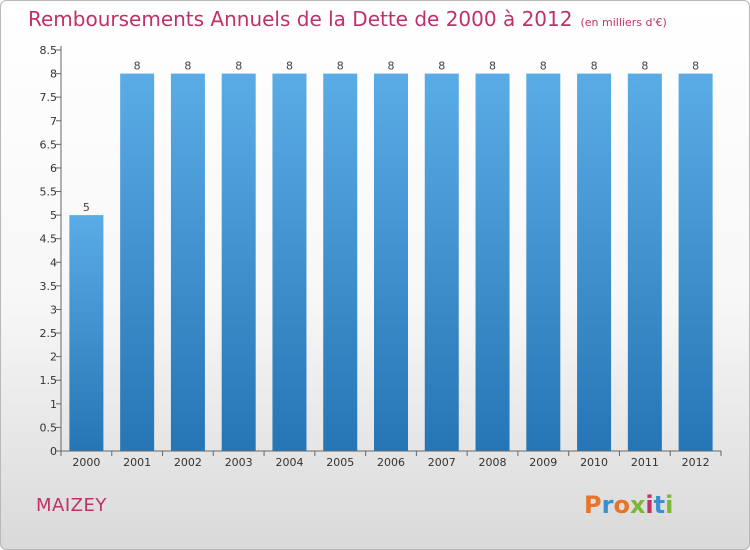 This screenshot has height=550, width=750. Describe the element at coordinates (442, 462) in the screenshot. I see `x-tick-label: 2007` at that location.